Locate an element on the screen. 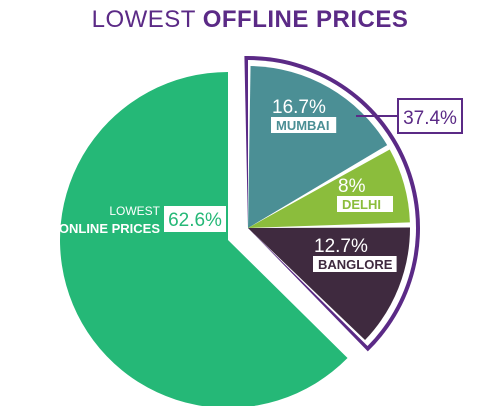 Image resolution: width=500 pixels, height=406 pixels. online-label-line2: ONLINE PRICES is located at coordinates (109, 228).